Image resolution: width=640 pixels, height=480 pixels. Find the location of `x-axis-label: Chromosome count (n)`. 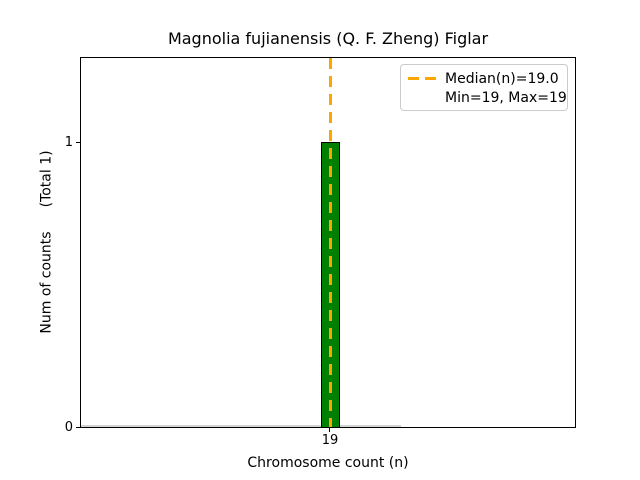

x-axis-label: Chromosome count (n) is located at coordinates (328, 463).